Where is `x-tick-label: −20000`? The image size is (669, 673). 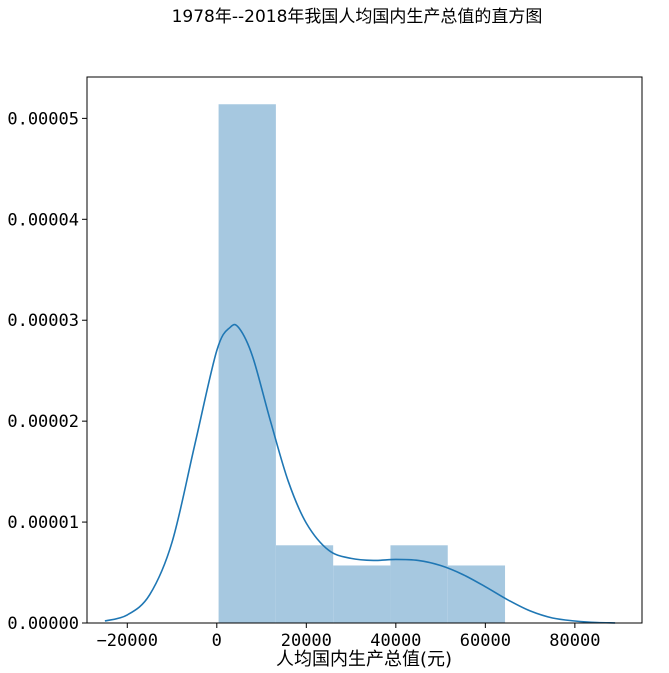 x-tick-label: −20000 is located at coordinates (127, 641).